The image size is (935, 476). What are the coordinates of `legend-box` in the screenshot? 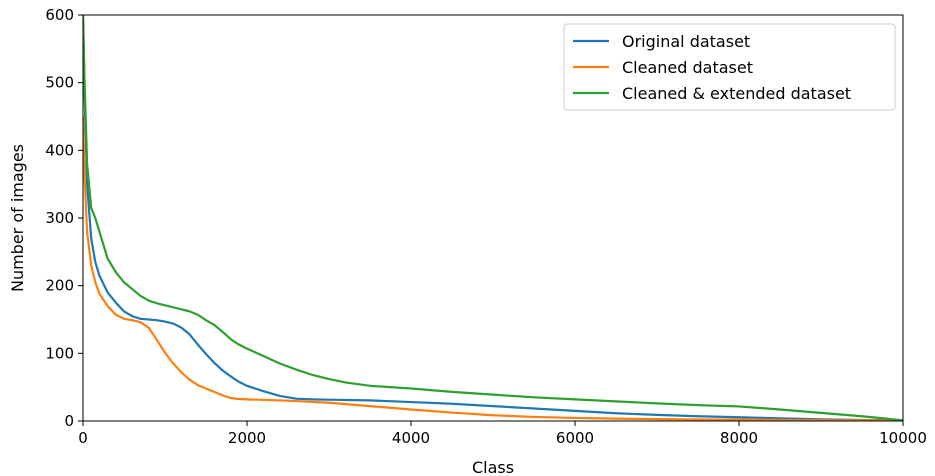 It's located at (729, 67).